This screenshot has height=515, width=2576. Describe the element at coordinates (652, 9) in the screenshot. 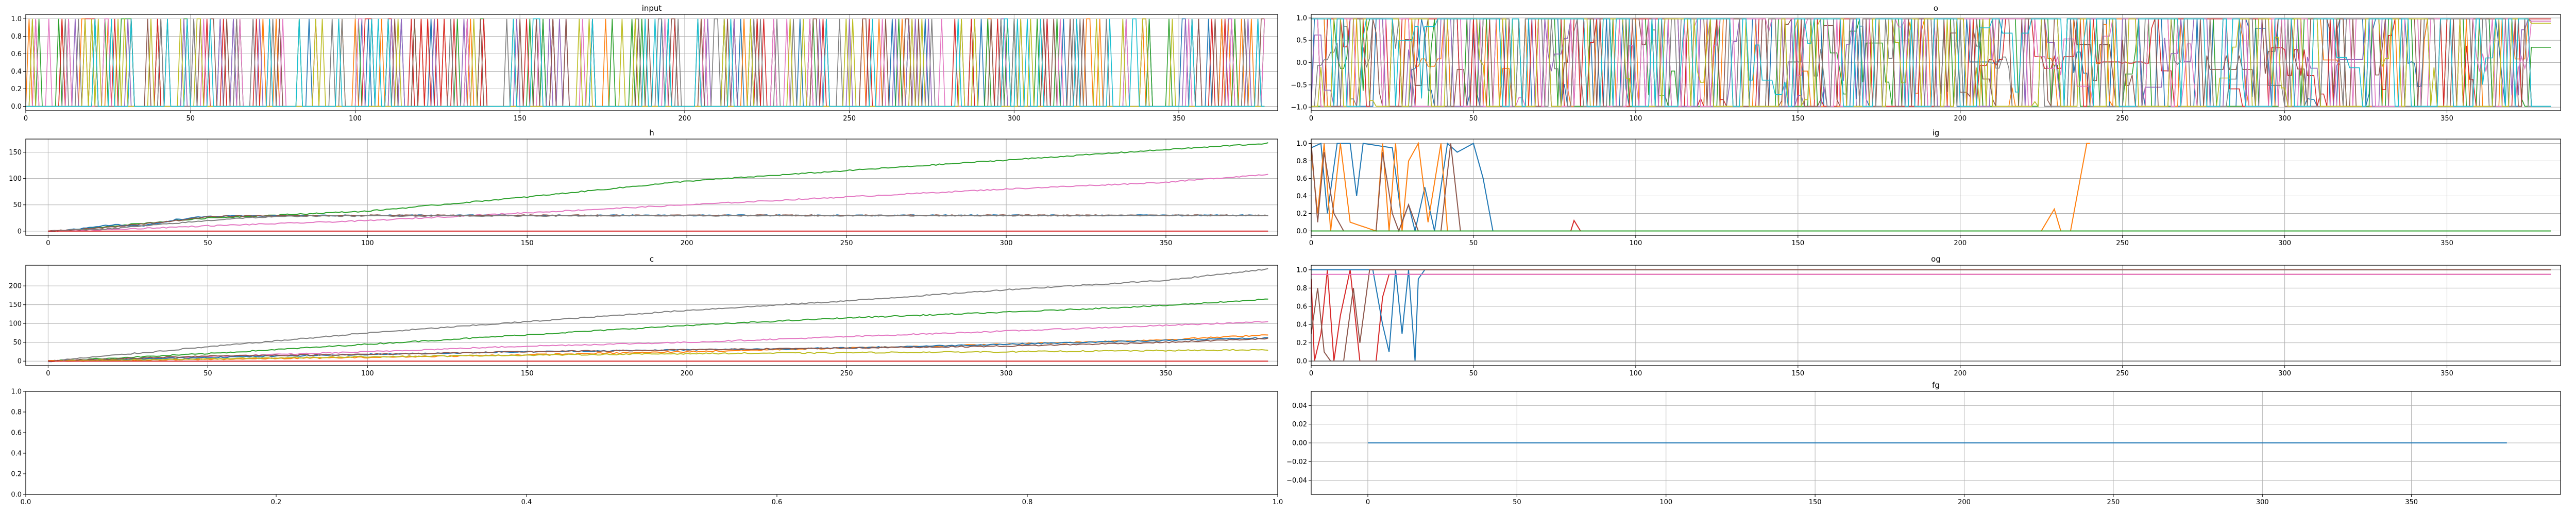

I see `chart-title: input` at that location.